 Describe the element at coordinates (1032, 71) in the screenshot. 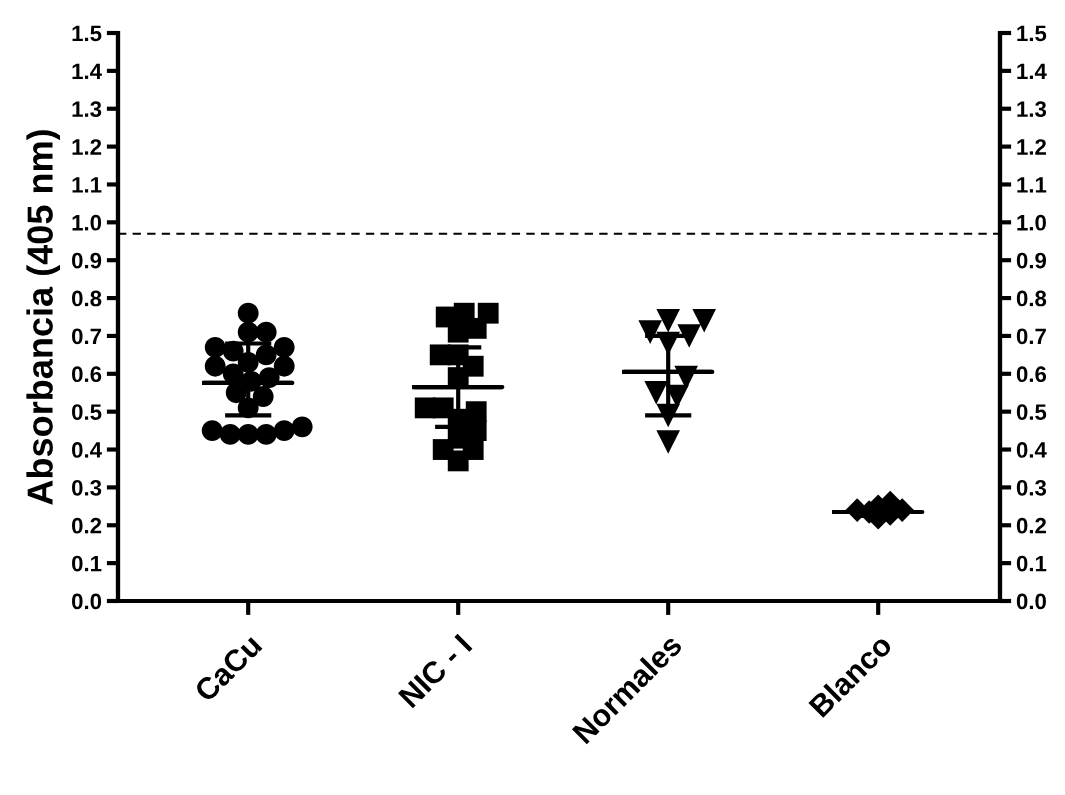

I see `y2-tick-label: 1.4` at that location.